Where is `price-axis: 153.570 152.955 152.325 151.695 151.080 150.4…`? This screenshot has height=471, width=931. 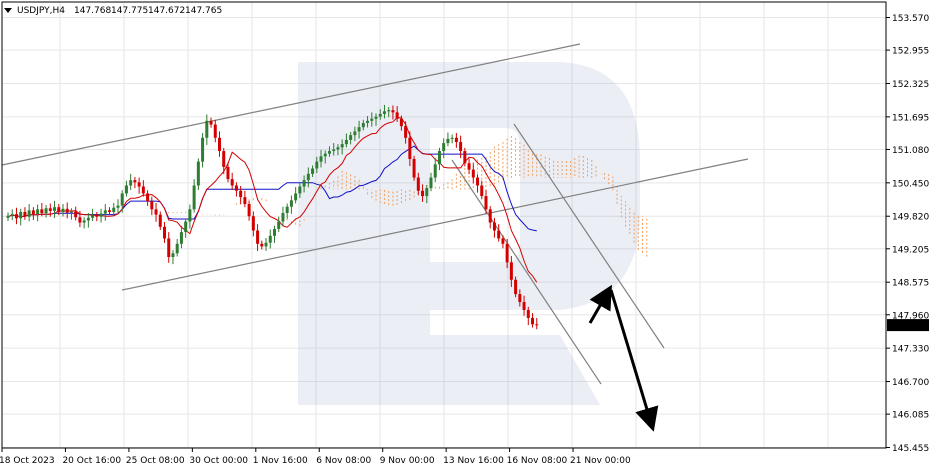 price-axis: 153.570 152.955 152.325 151.695 151.080 150.4… is located at coordinates (907, 234).